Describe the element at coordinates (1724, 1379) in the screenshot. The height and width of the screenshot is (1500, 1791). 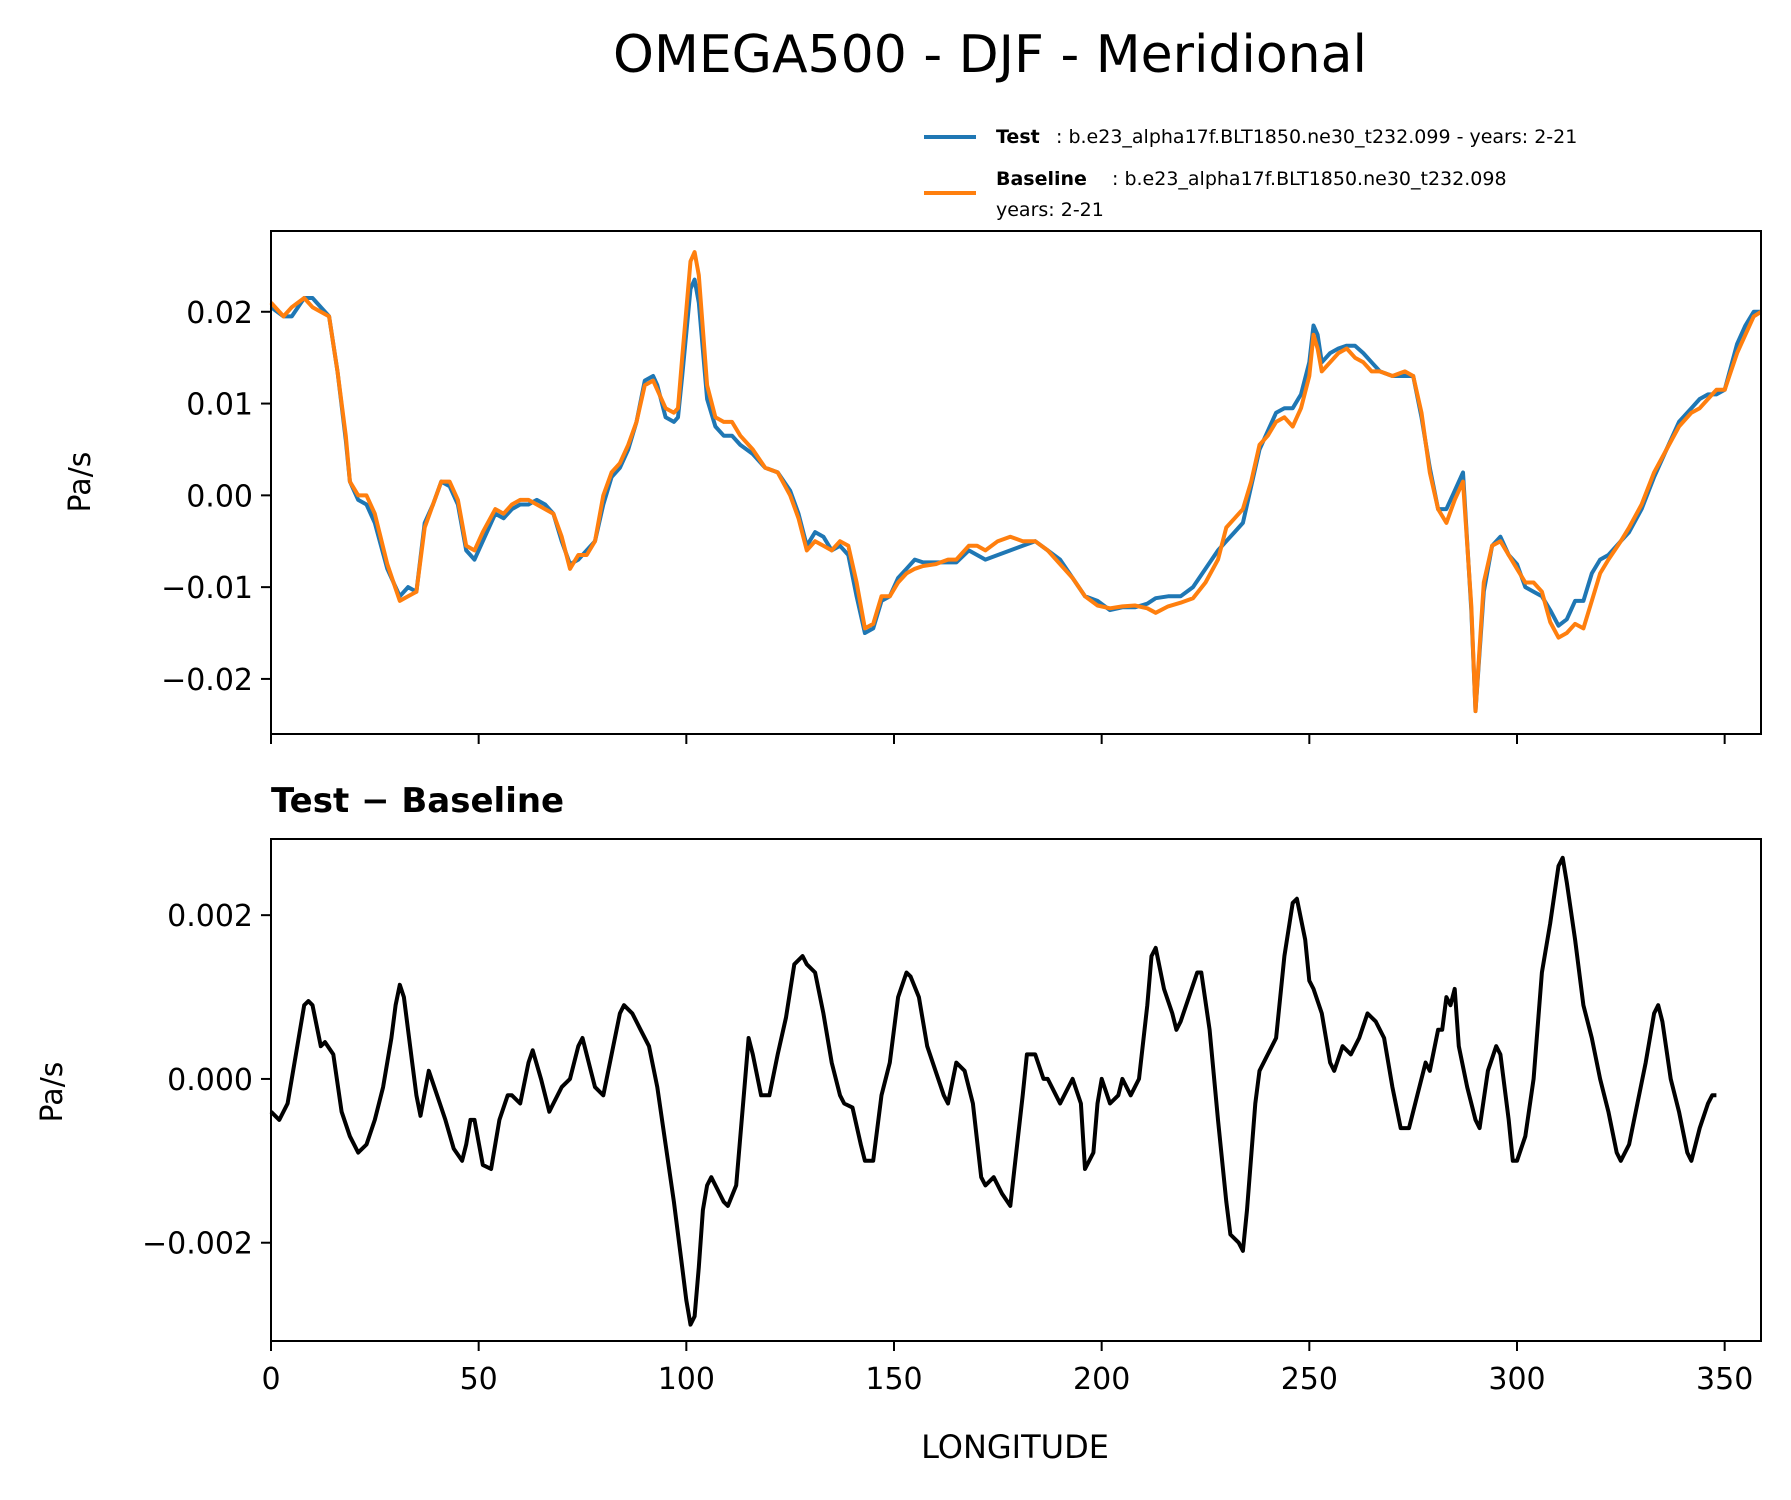
I see `bottom-x-tick-label: 350` at that location.